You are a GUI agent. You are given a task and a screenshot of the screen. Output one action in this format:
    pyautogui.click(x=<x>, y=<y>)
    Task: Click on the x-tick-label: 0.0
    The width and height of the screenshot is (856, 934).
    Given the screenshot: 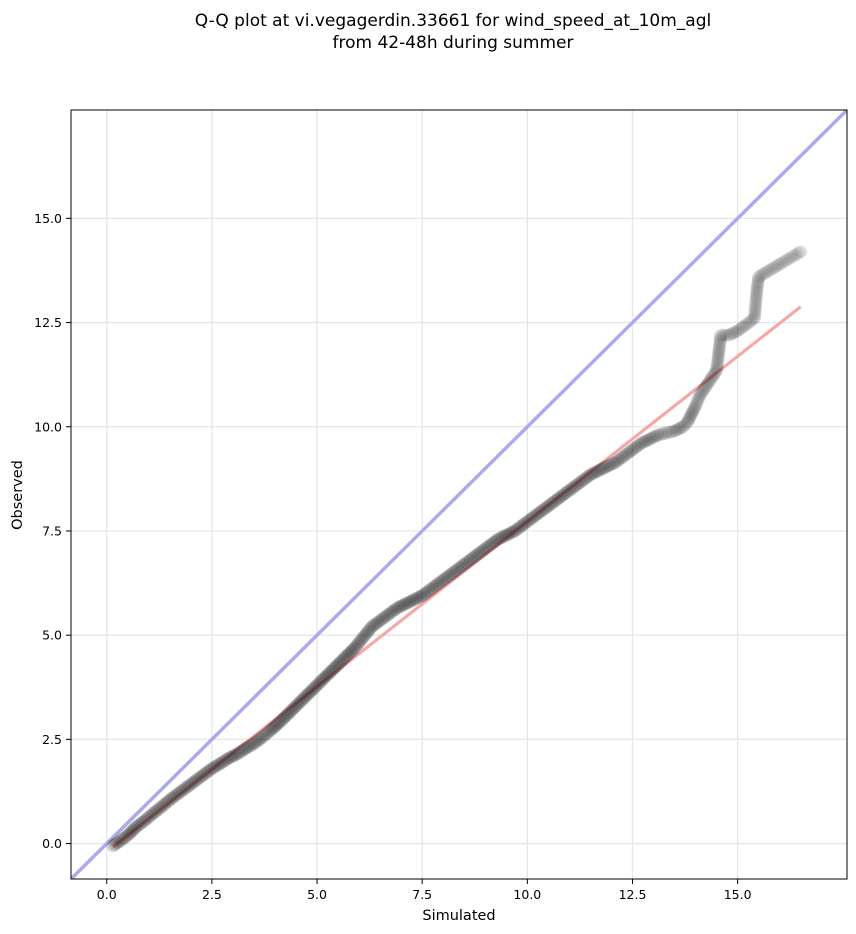 What is the action you would take?
    pyautogui.click(x=107, y=894)
    